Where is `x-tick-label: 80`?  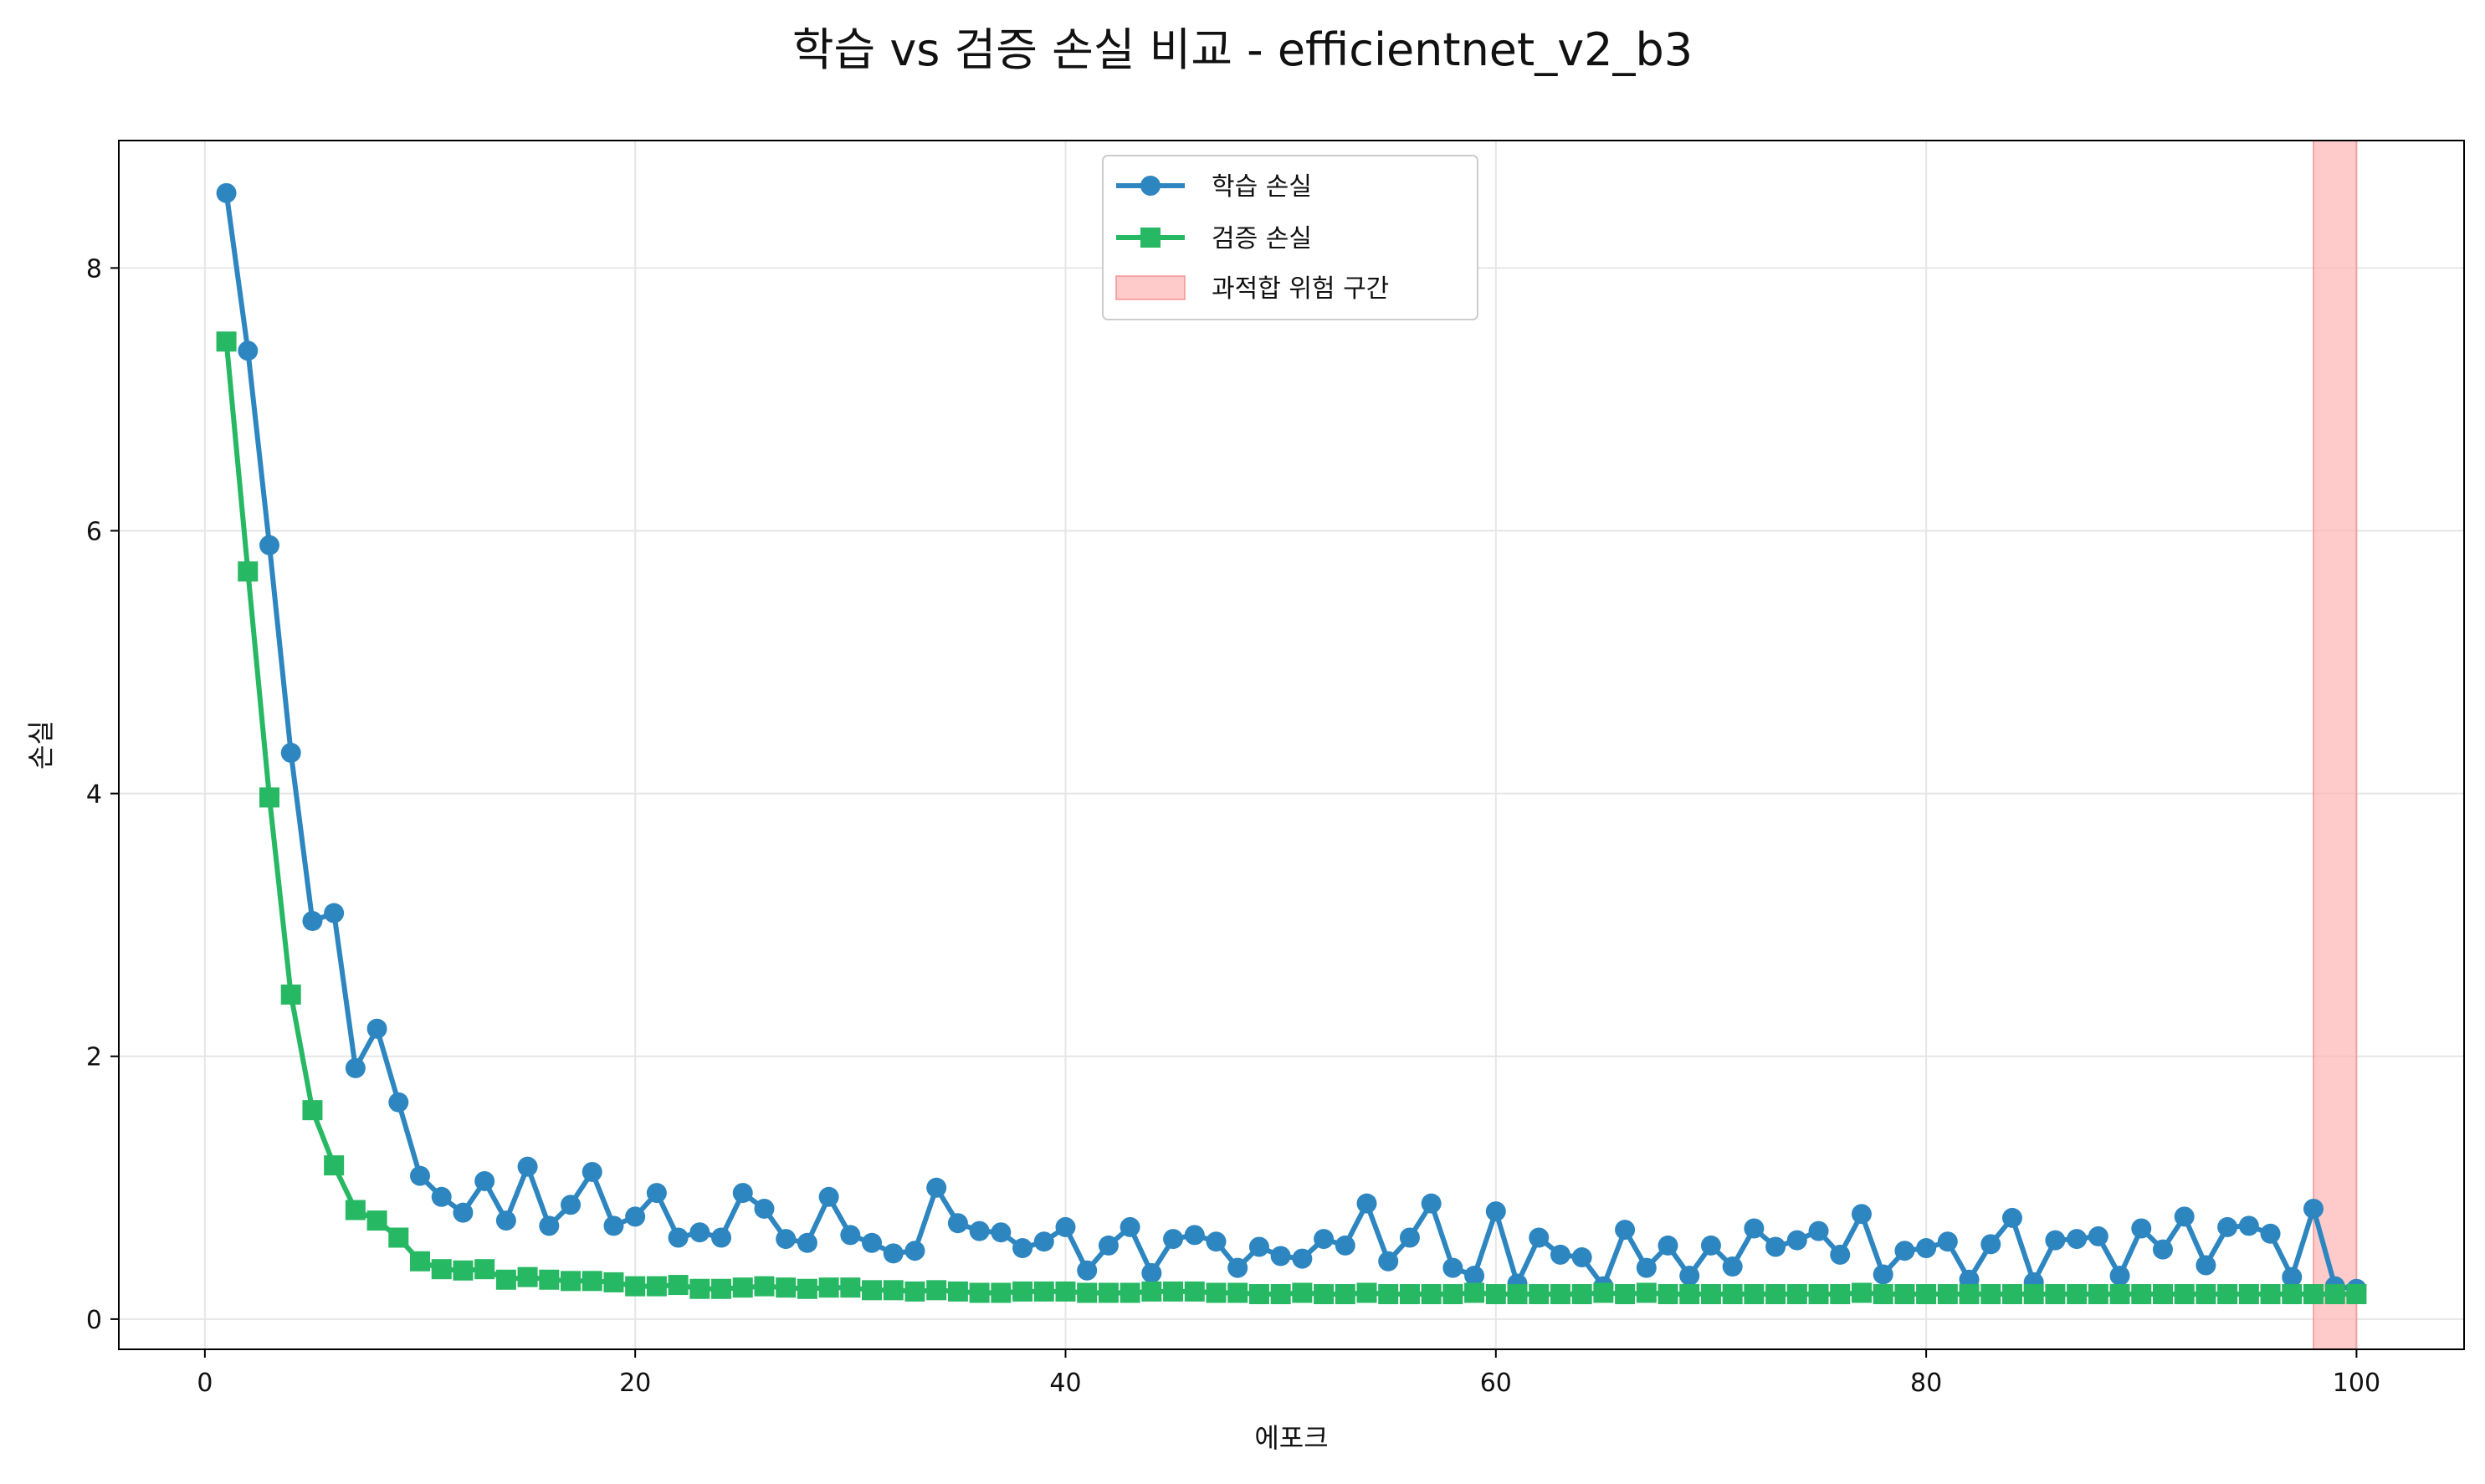 x-tick-label: 80 is located at coordinates (1926, 1383).